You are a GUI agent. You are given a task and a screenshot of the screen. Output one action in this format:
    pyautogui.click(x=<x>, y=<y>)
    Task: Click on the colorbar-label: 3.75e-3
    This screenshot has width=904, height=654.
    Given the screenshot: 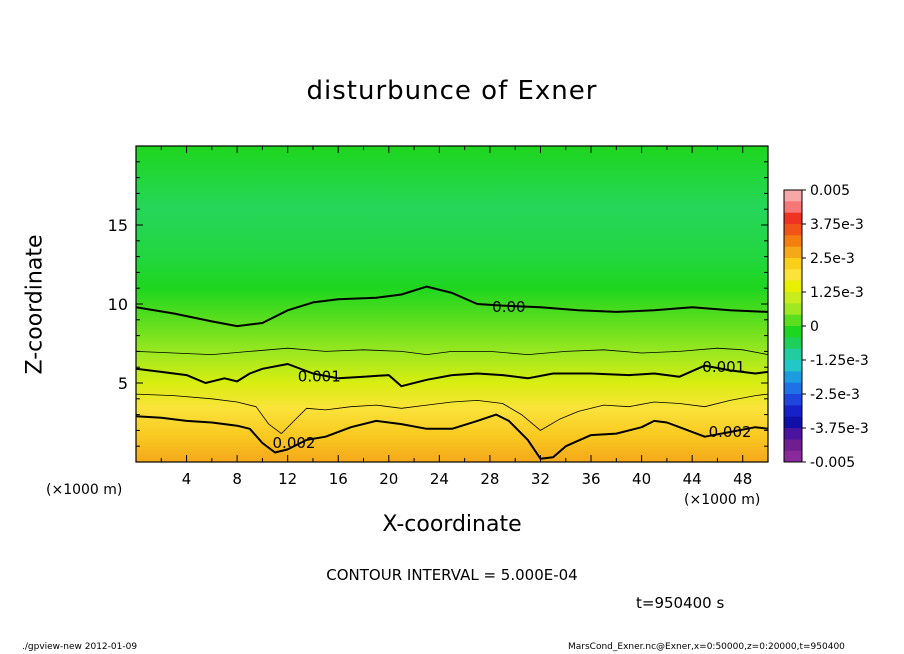 What is the action you would take?
    pyautogui.click(x=837, y=225)
    